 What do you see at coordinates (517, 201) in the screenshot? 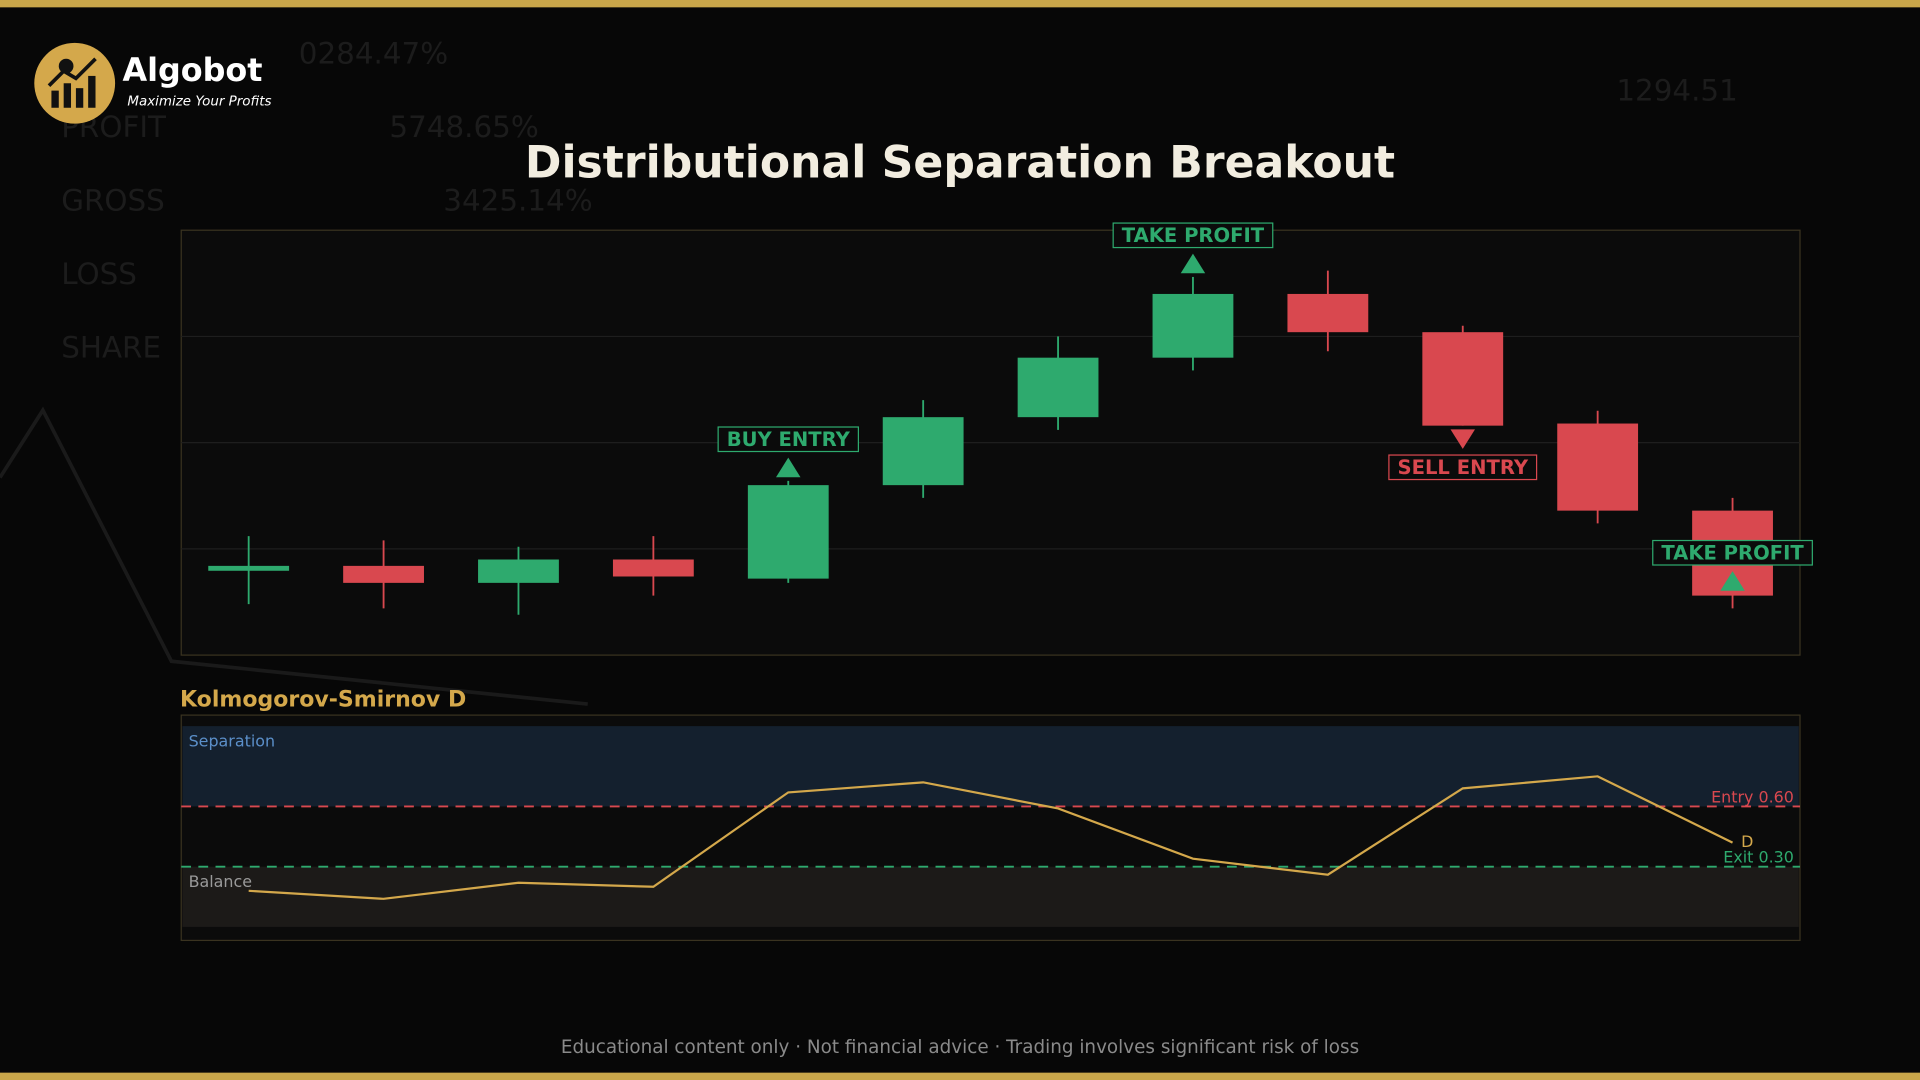
I see `backdrop-label: 3425.14%` at bounding box center [517, 201].